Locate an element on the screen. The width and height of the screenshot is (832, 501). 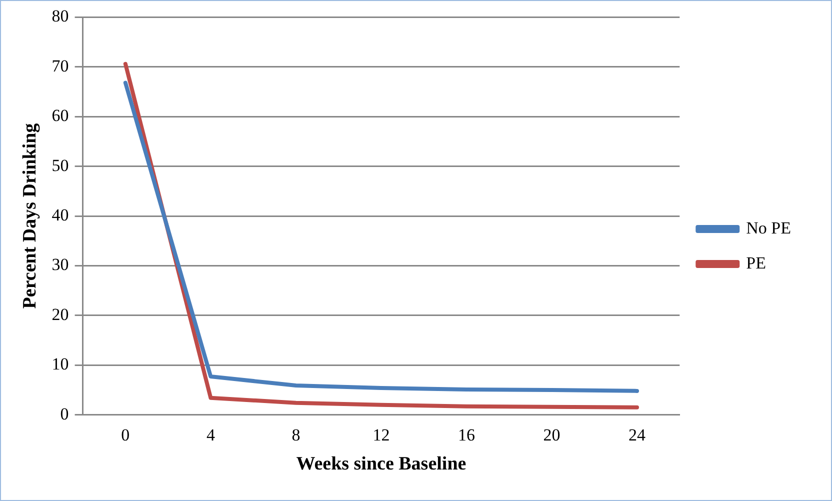
legend-label: No PE is located at coordinates (769, 228).